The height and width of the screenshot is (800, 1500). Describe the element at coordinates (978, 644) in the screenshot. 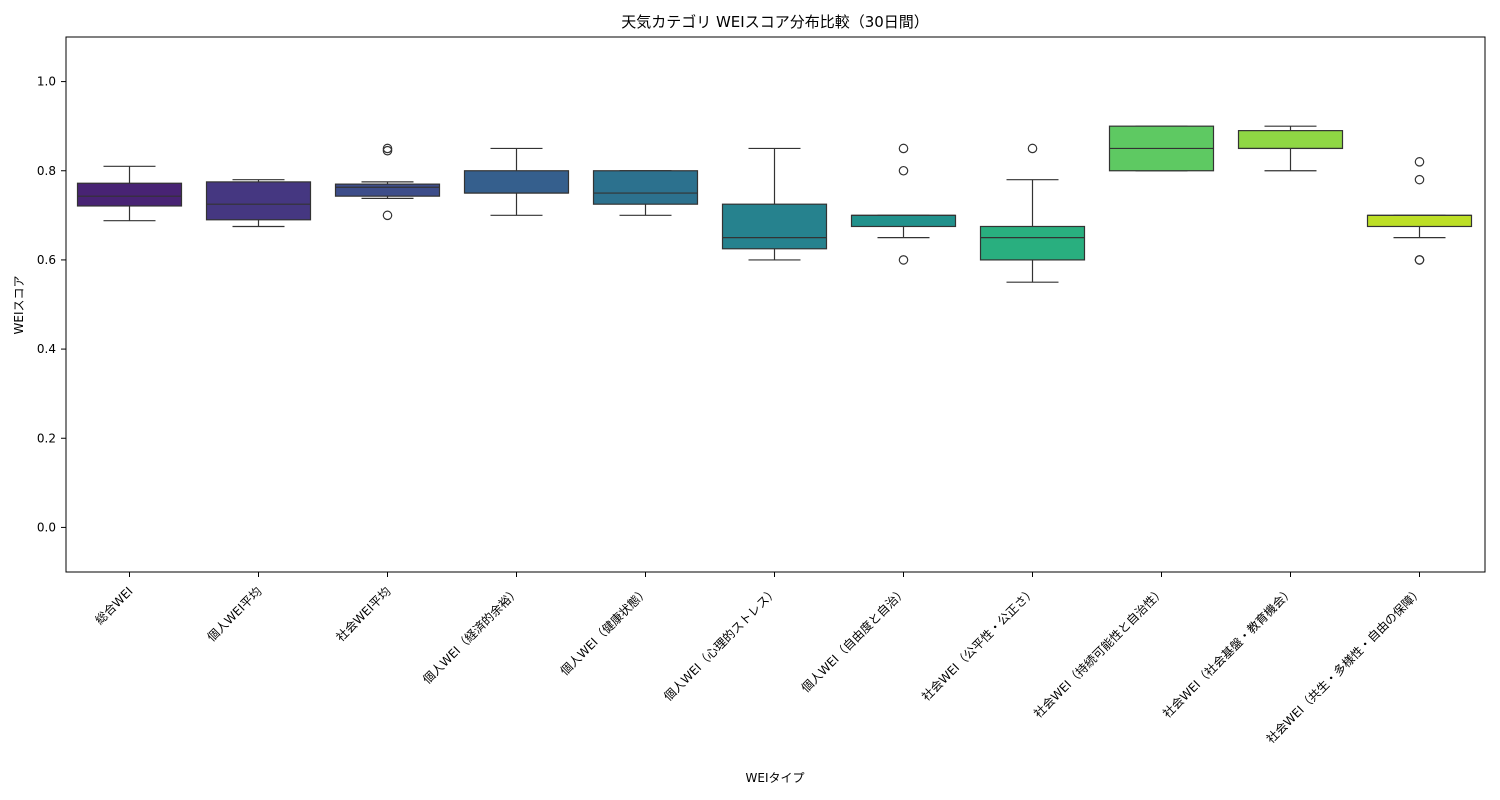

I see `x-tick-label: 社会WEI（公平性・公正さ）` at that location.